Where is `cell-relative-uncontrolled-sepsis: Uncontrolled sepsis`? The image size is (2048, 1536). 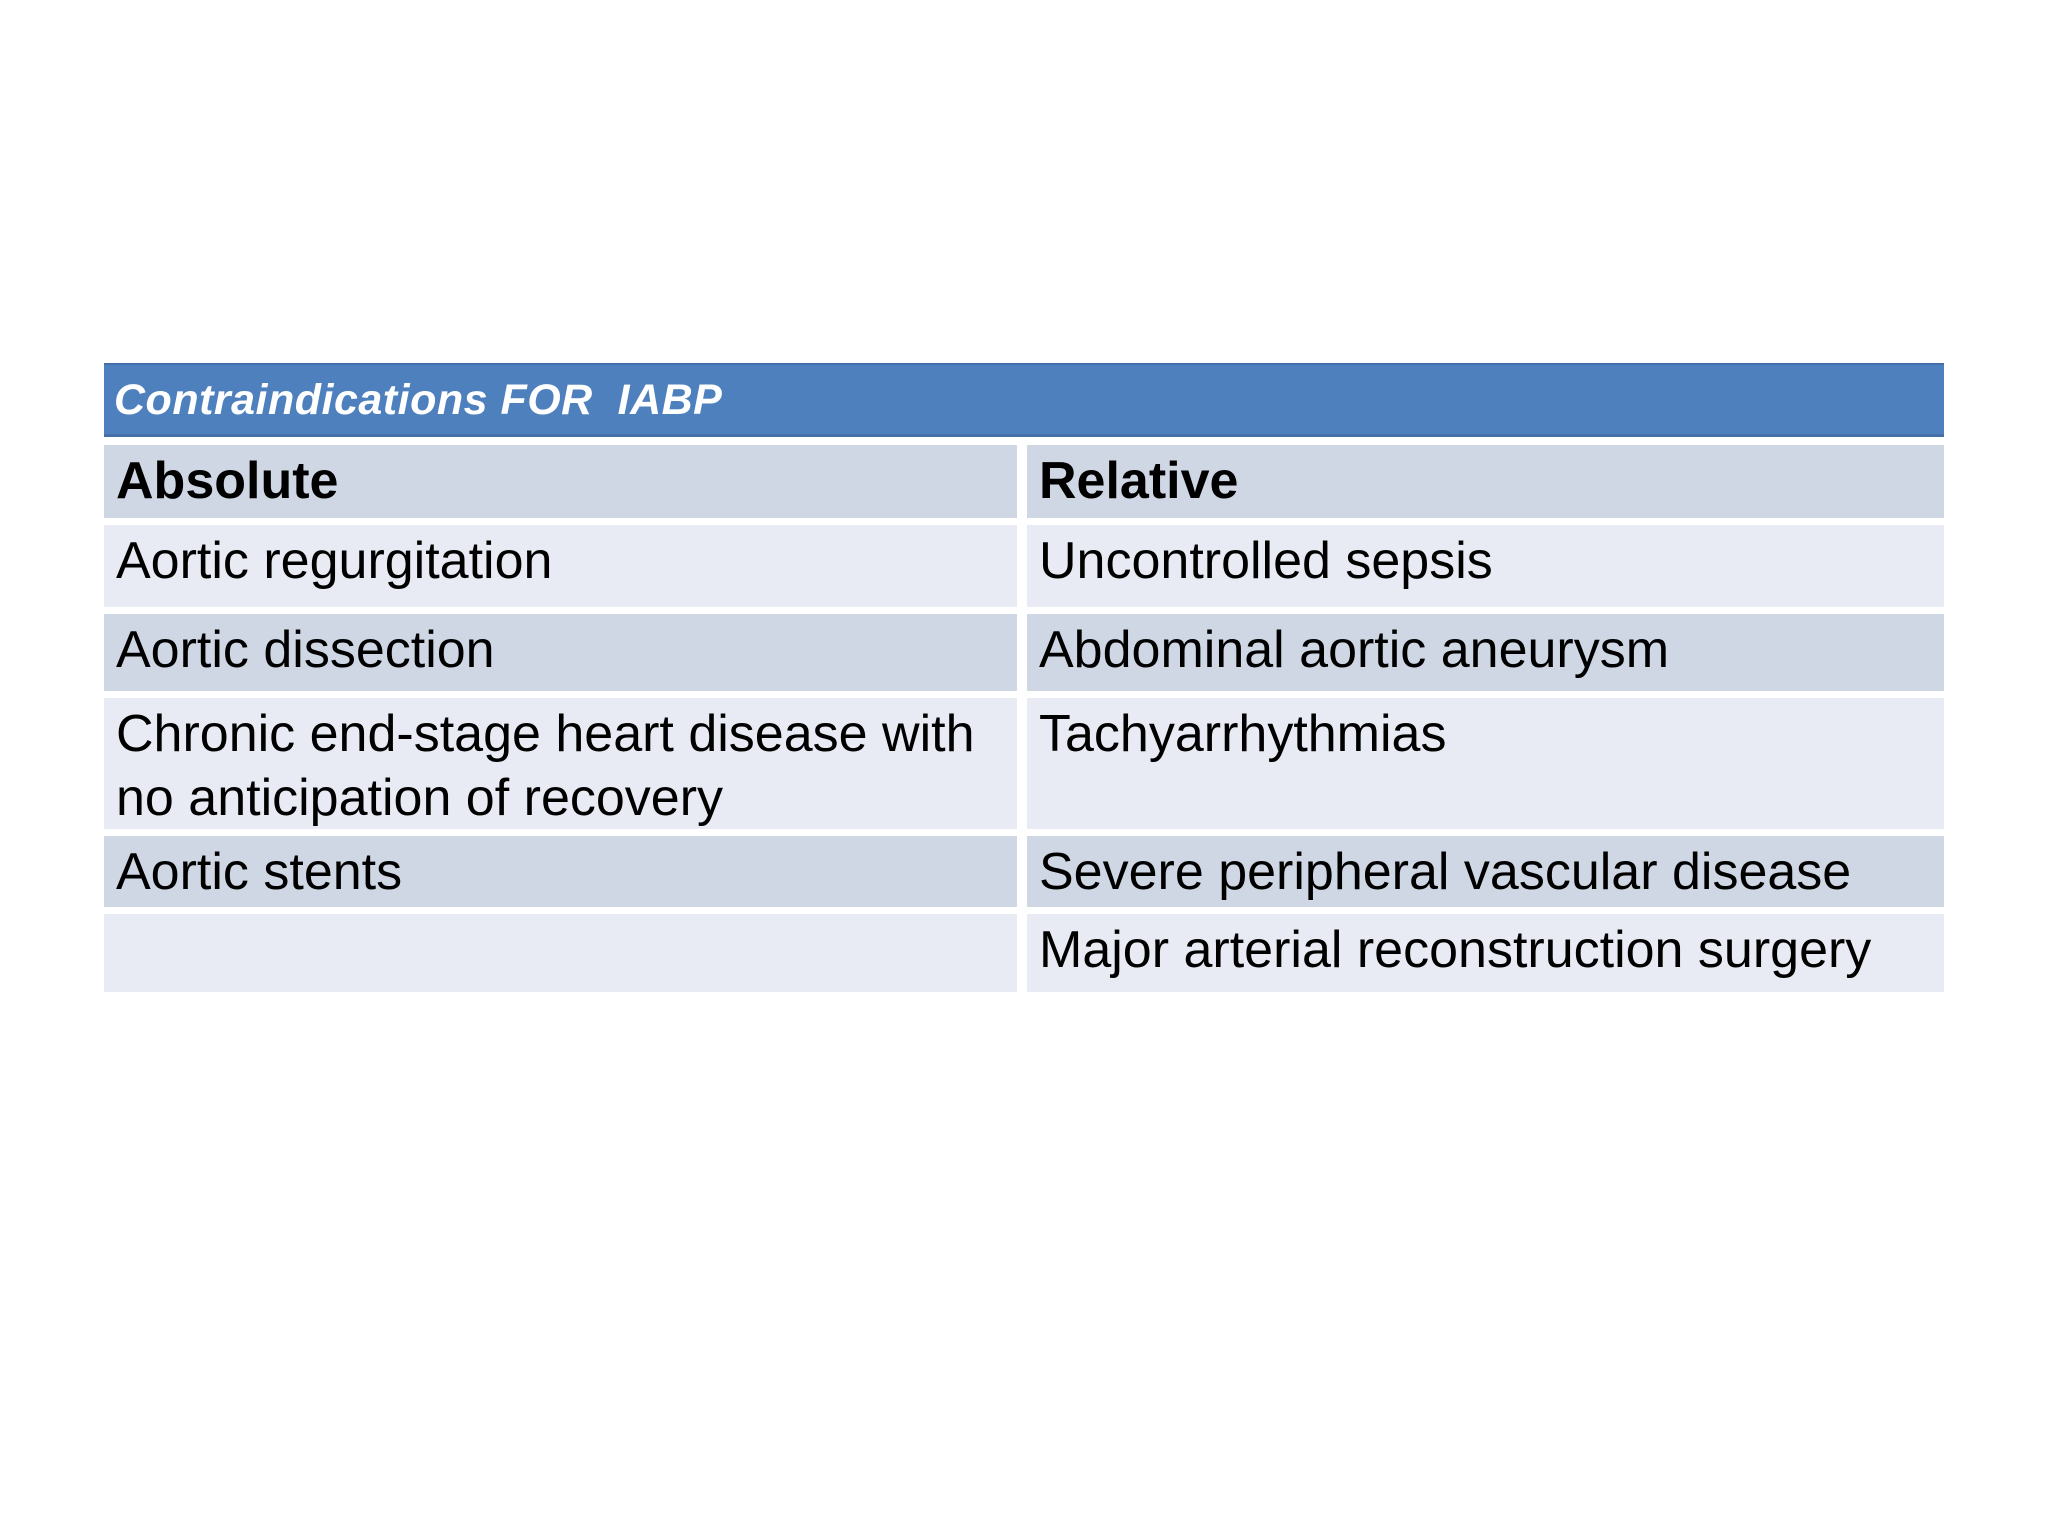
cell-relative-uncontrolled-sepsis: Uncontrolled sepsis is located at coordinates (1485, 566).